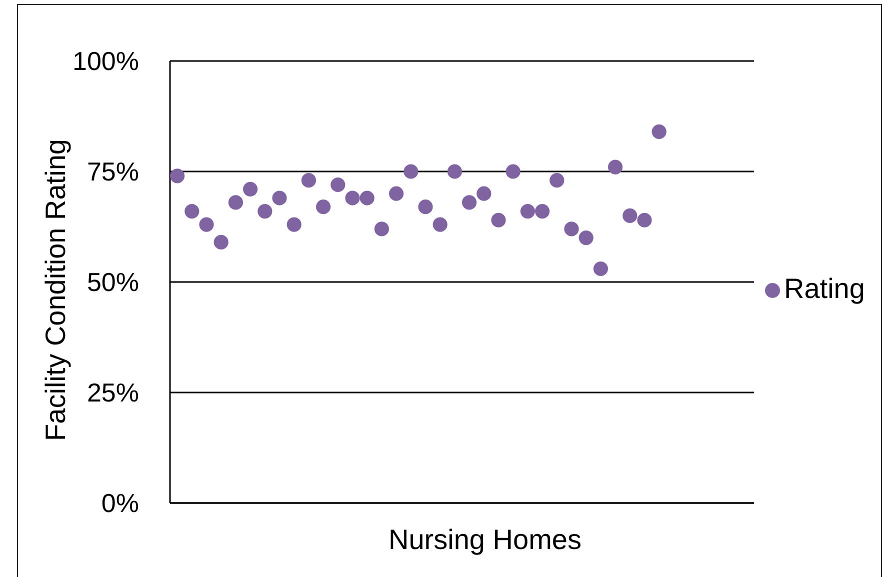 Image resolution: width=886 pixels, height=577 pixels. What do you see at coordinates (120, 503) in the screenshot?
I see `y-tick-label: 0%` at bounding box center [120, 503].